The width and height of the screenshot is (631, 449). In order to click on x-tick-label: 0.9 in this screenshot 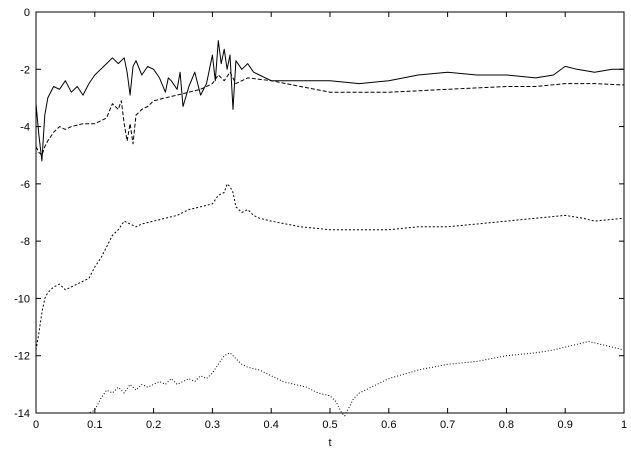, I will do `click(565, 425)`.